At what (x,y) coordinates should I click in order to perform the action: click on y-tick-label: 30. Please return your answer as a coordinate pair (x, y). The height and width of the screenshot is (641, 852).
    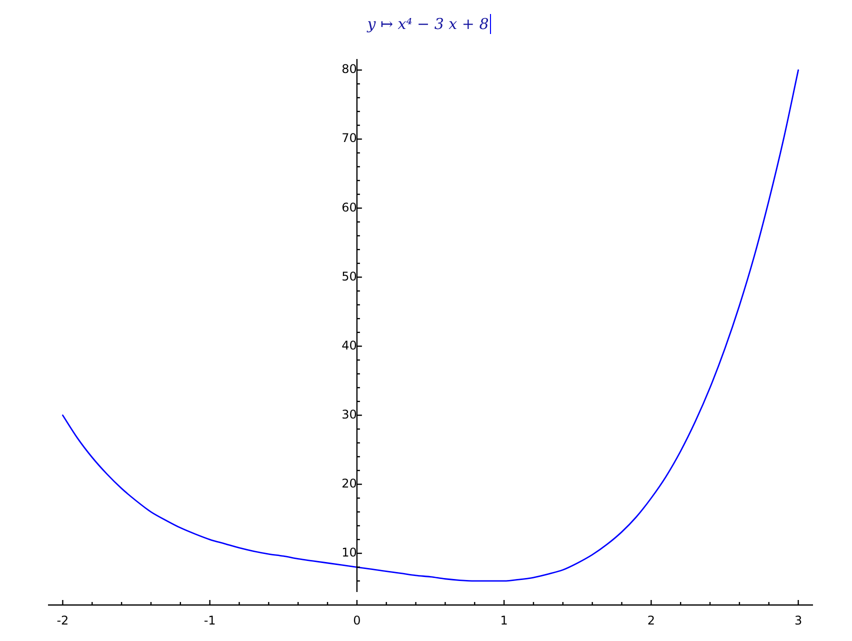
    Looking at the image, I should click on (349, 414).